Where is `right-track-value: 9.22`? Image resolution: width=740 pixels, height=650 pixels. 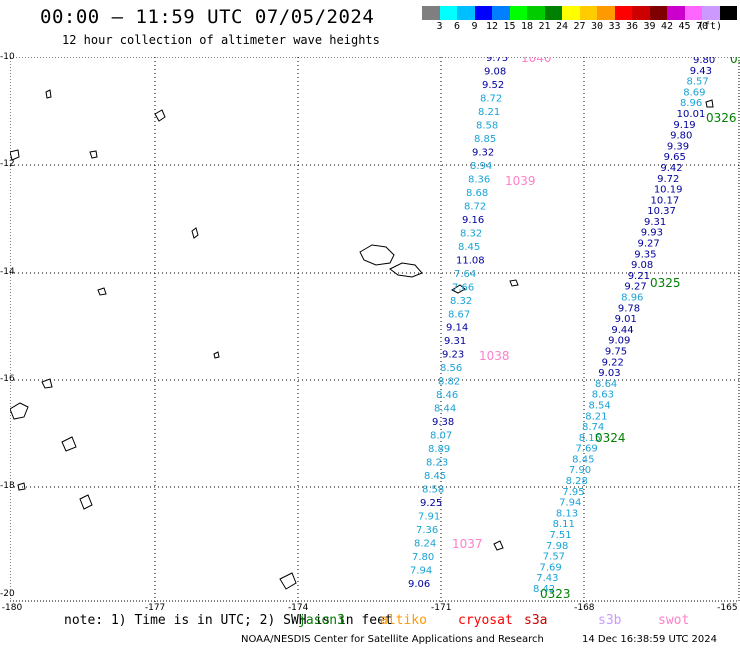 right-track-value: 9.22 is located at coordinates (613, 362).